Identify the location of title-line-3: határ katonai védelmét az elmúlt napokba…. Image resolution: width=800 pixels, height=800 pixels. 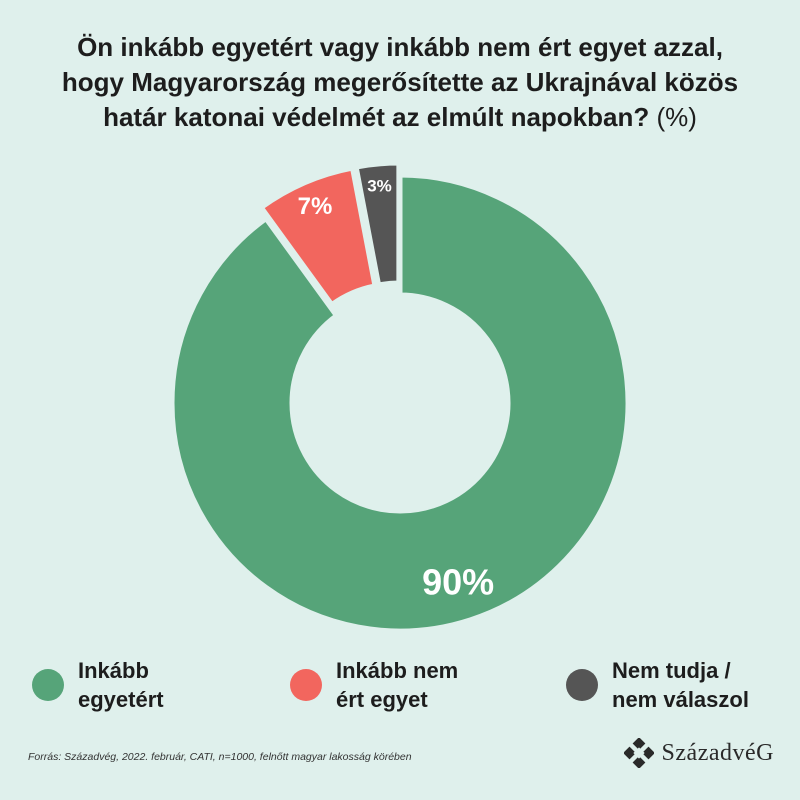
(400, 117).